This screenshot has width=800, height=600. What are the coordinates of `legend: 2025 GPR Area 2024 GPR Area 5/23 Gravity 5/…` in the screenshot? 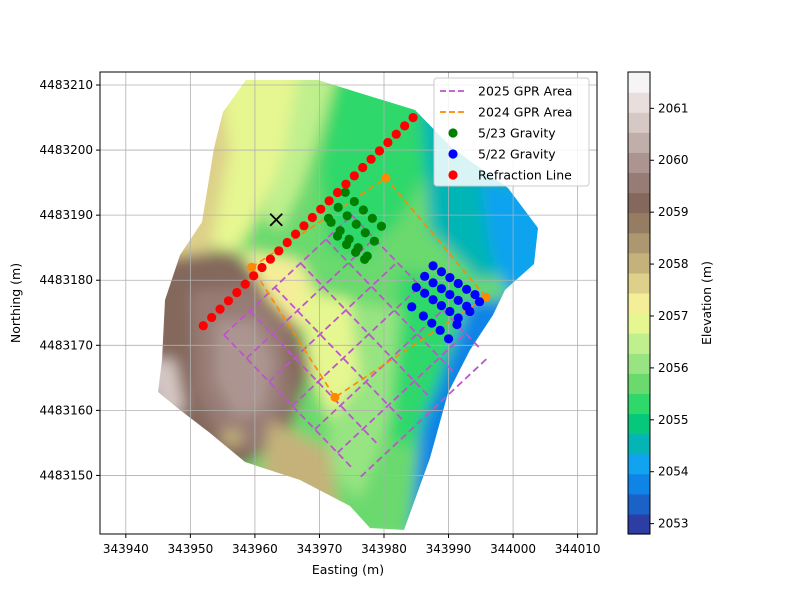 It's located at (511, 132).